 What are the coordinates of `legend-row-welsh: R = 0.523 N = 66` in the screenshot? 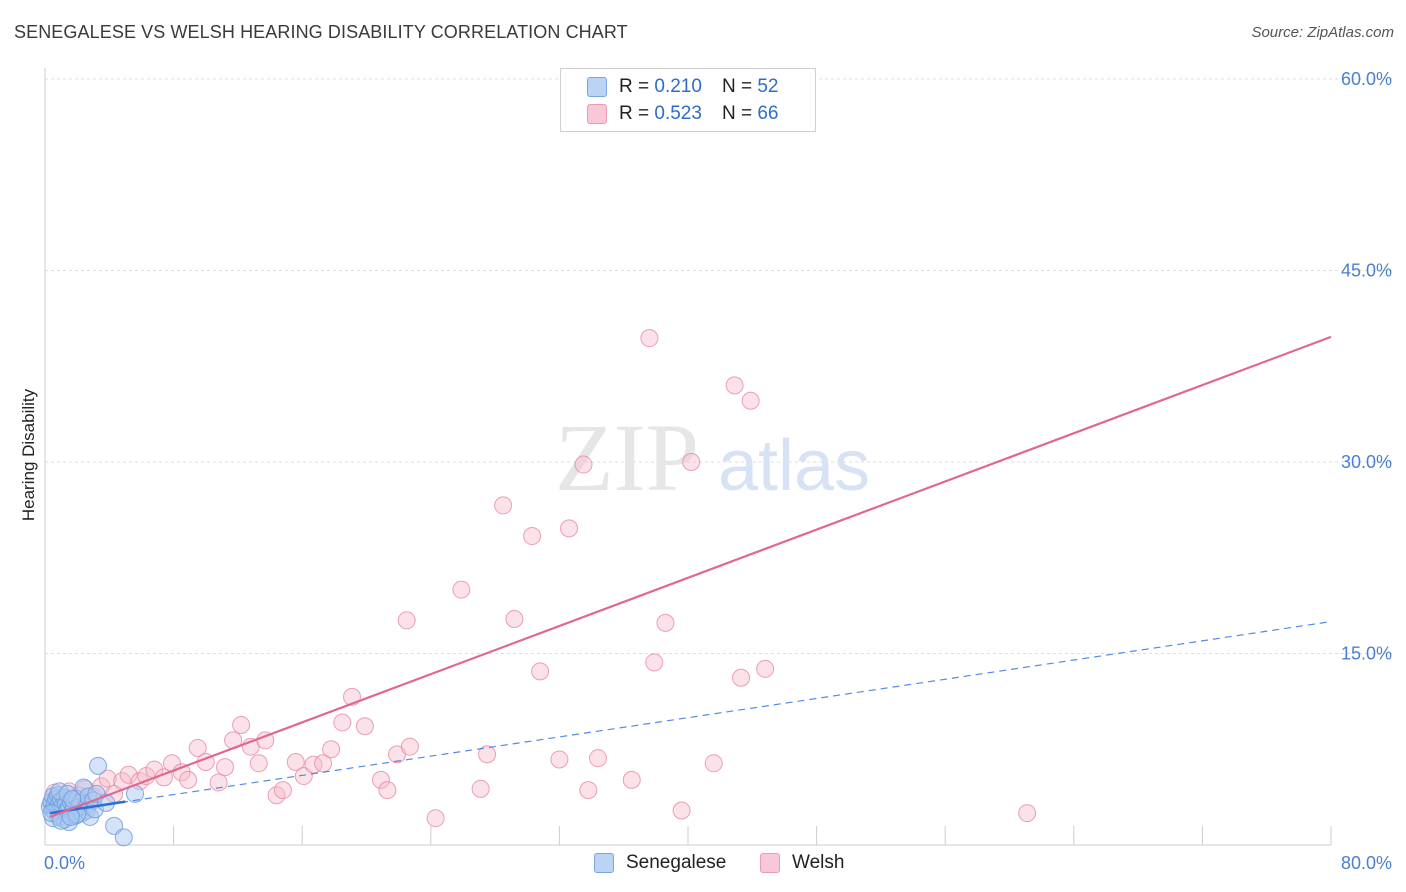 It's located at (682, 114).